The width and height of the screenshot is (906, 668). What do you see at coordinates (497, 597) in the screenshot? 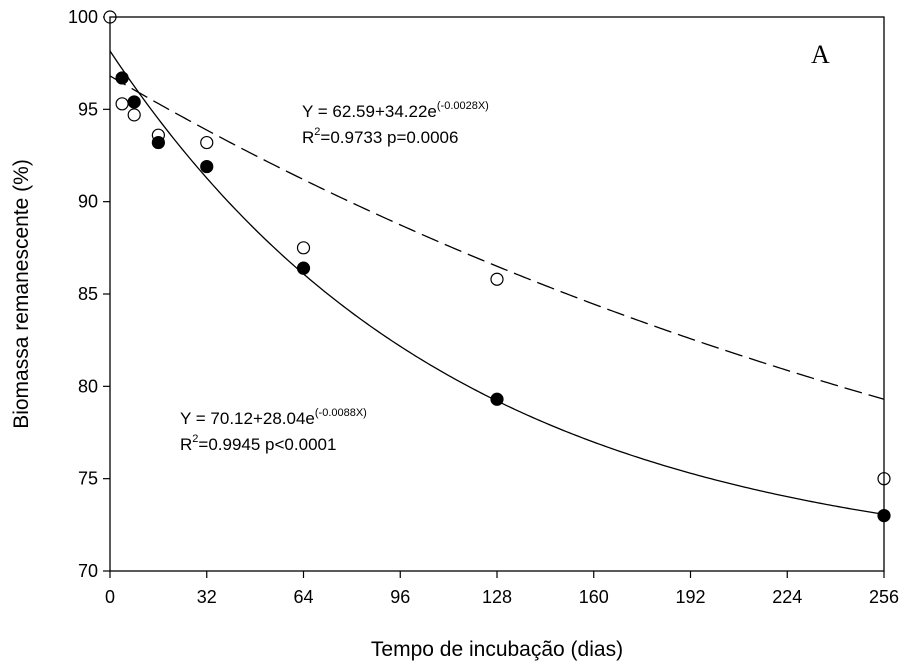
I see `x-tick-label: 128` at bounding box center [497, 597].